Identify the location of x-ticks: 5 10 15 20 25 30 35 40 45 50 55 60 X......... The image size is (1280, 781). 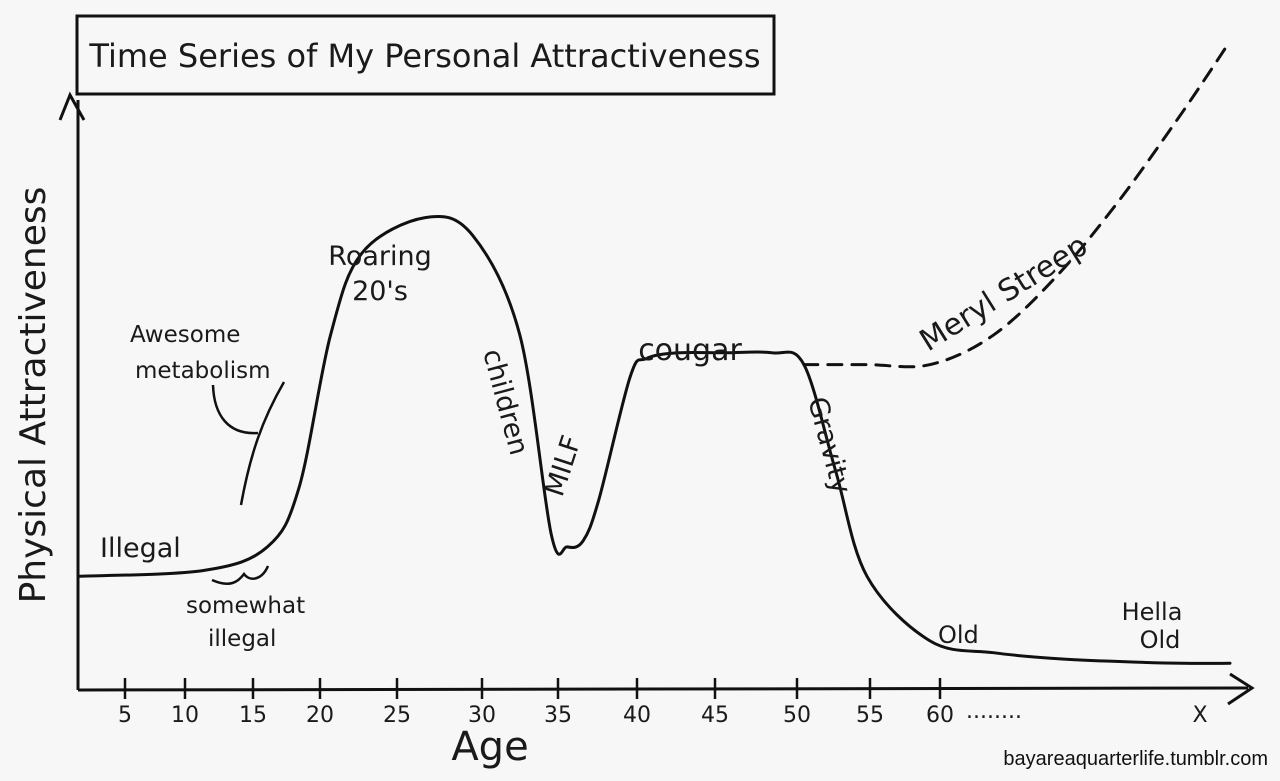
(663, 703).